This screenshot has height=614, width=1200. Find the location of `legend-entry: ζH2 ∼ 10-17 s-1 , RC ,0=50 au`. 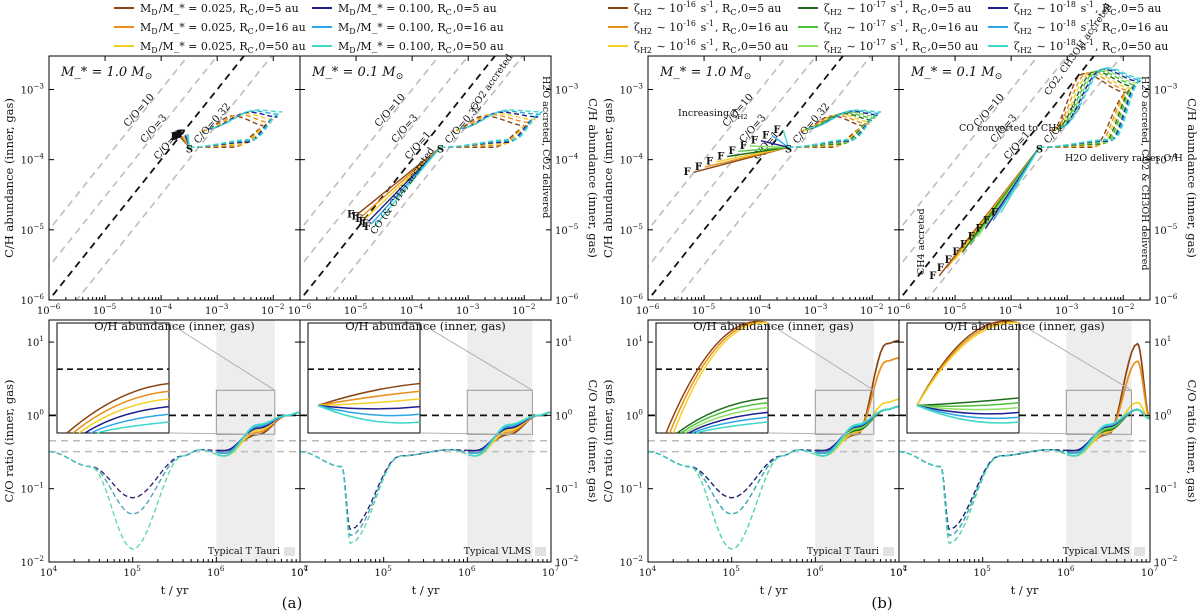

legend-entry: ζH2 ∼ 10-17 s-1 , RC ,0=50 au is located at coordinates (901, 46).